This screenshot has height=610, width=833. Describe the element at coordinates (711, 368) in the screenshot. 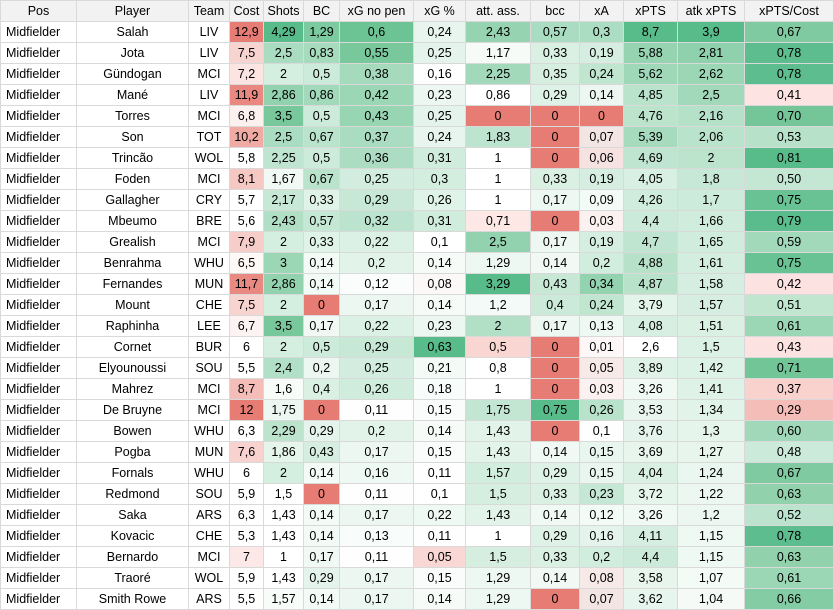

I see `cell-atk-xpts: 1,42` at that location.